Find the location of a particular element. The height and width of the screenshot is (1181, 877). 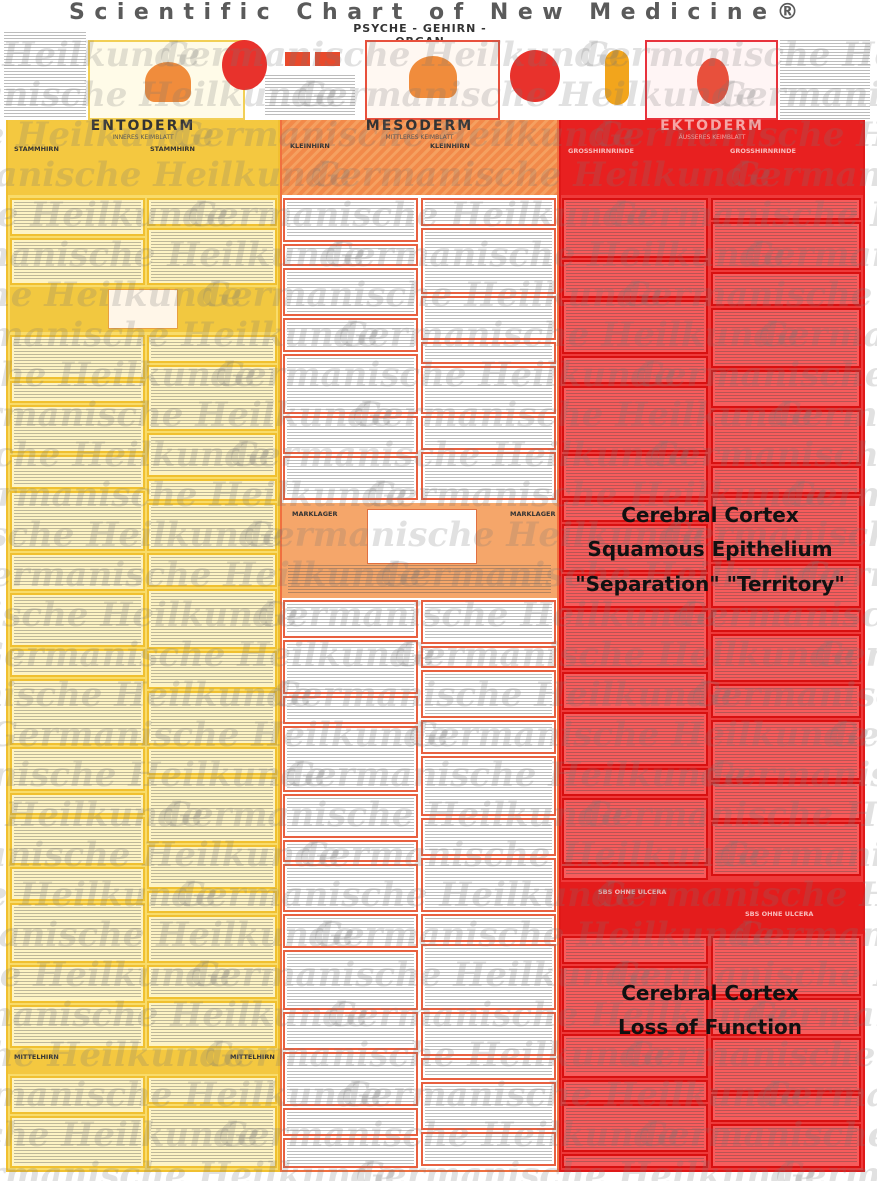

section-band is located at coordinates (143, 1062).